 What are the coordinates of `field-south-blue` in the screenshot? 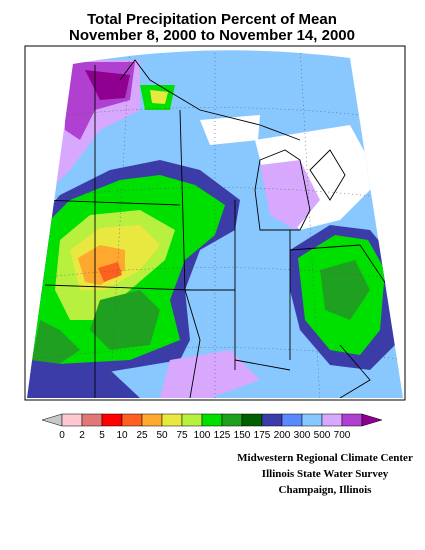 It's located at (83, 379).